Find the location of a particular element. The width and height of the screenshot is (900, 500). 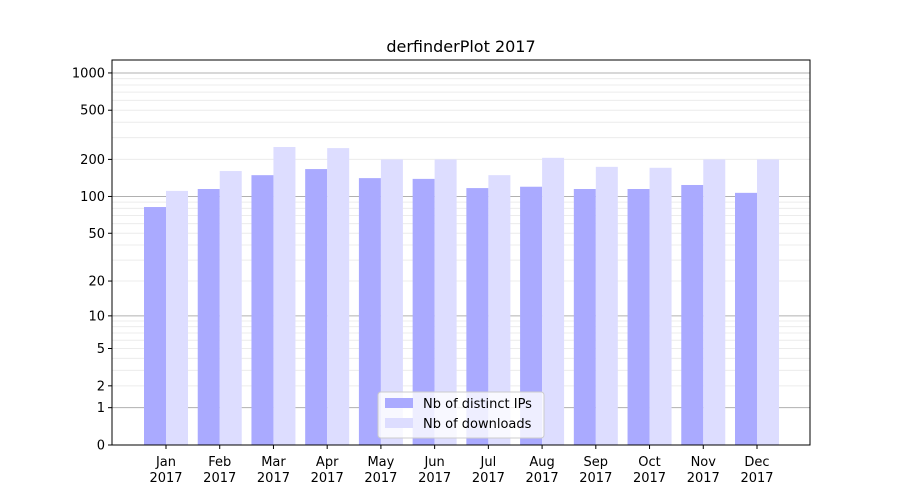

x-tick-label: Feb 2017 is located at coordinates (219, 470).